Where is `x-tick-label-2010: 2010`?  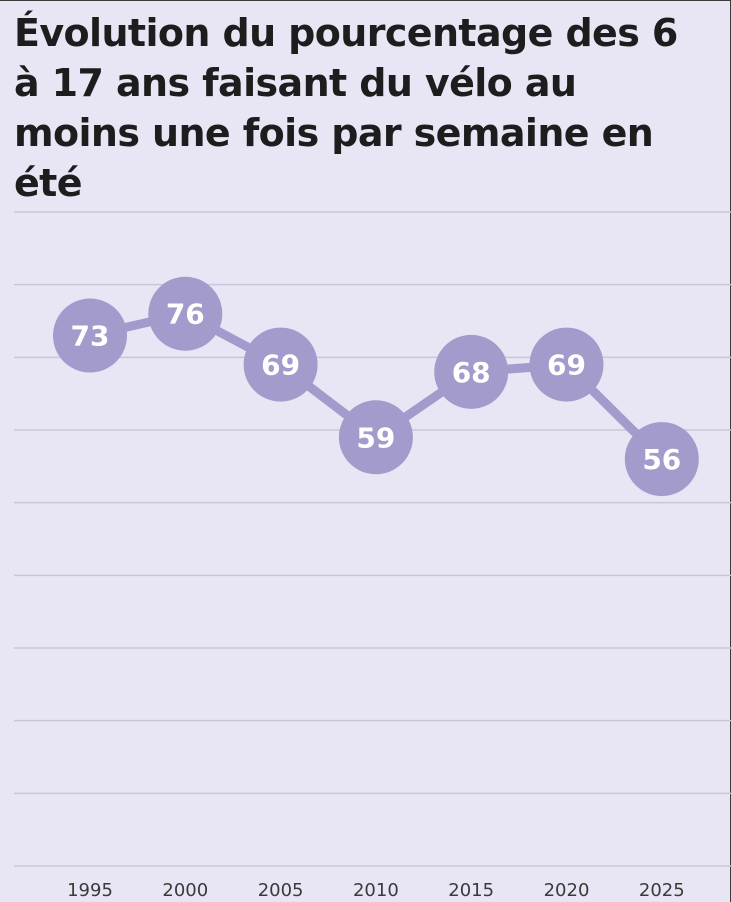 x-tick-label-2010: 2010 is located at coordinates (376, 890).